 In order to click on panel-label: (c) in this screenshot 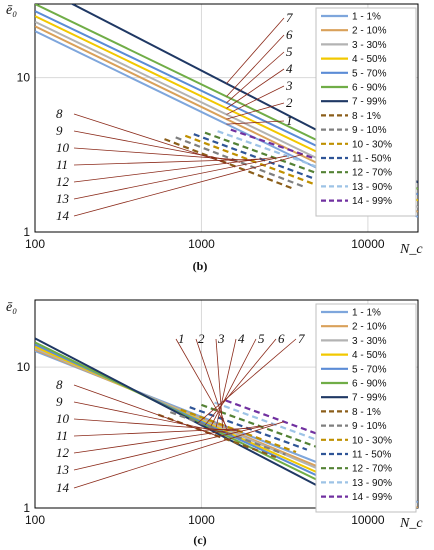, I will do `click(199, 540)`.